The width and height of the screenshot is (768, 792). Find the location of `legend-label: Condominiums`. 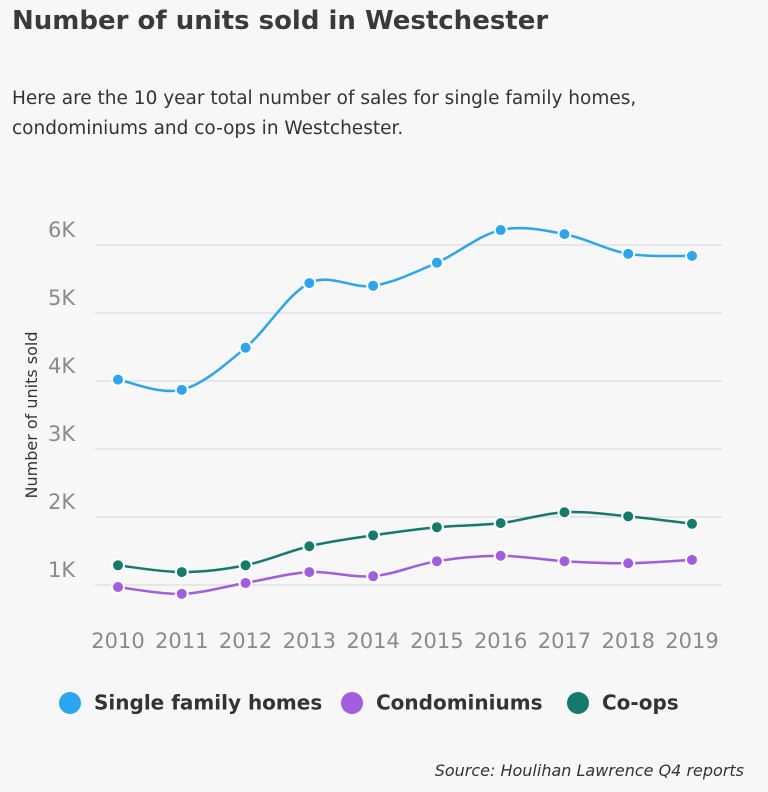

legend-label: Condominiums is located at coordinates (459, 703).